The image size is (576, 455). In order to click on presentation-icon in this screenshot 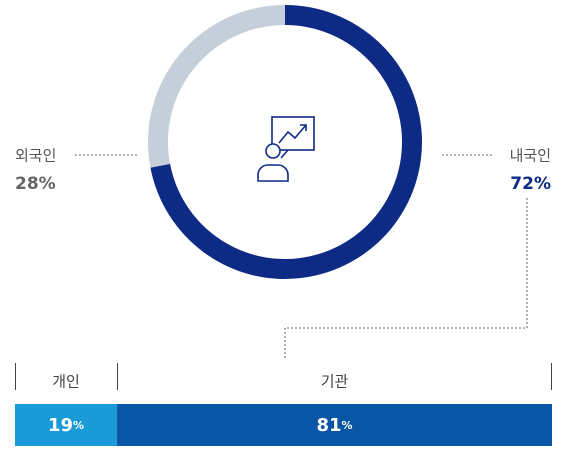, I will do `click(286, 149)`.